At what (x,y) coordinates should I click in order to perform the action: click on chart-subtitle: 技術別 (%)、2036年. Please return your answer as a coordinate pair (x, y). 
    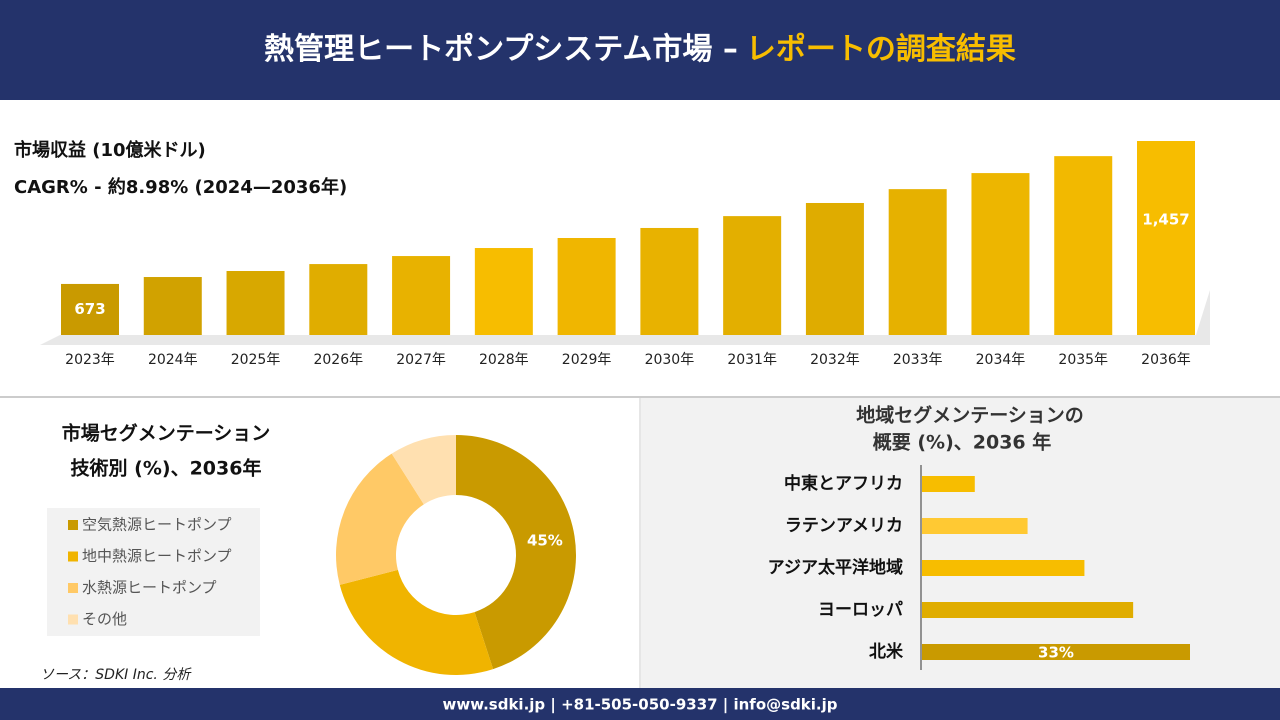
    Looking at the image, I should click on (166, 468).